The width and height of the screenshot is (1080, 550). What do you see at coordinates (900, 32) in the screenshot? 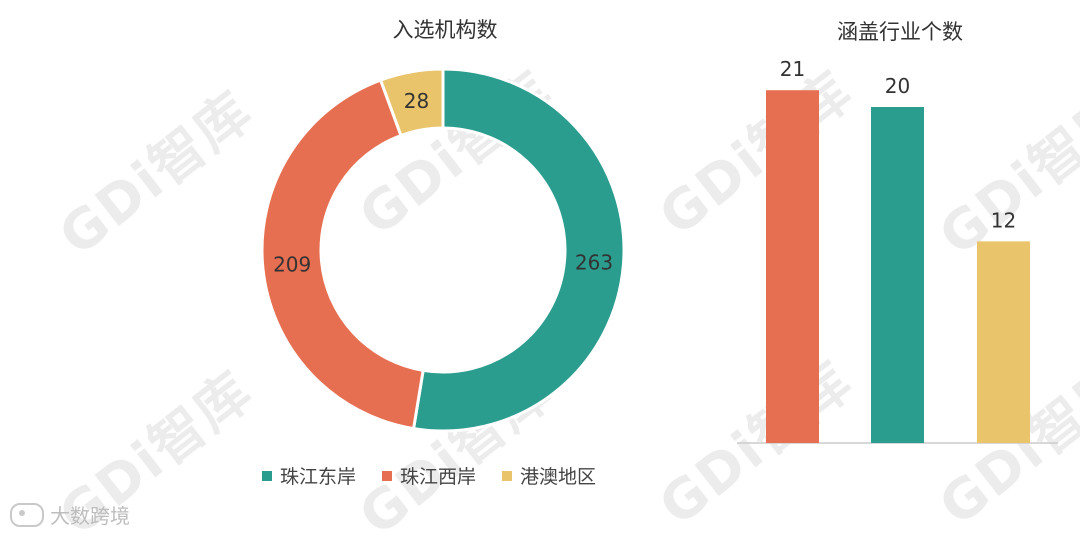
I see `bar-chart-title: 涵盖行业个数` at bounding box center [900, 32].